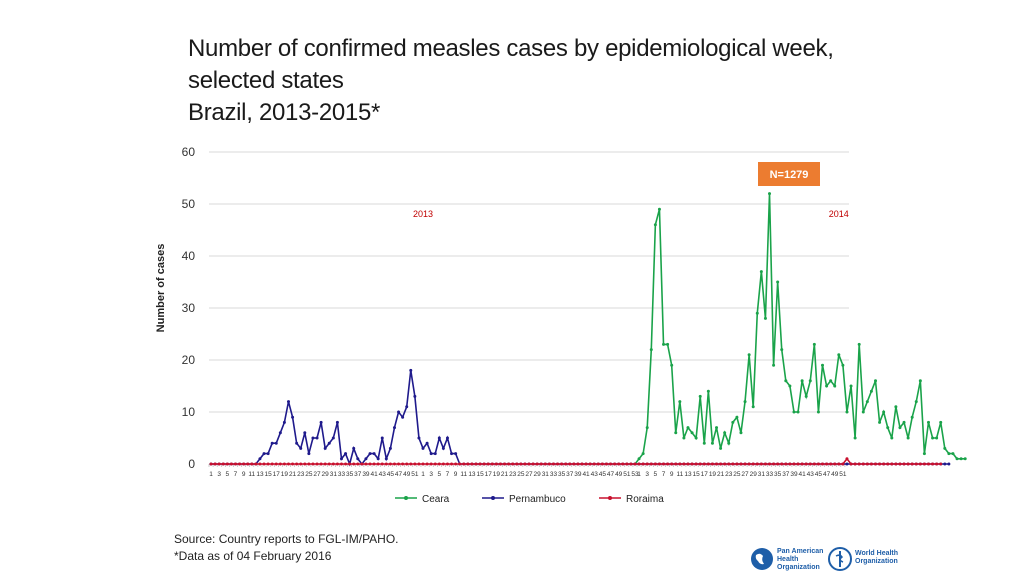  What do you see at coordinates (877, 553) in the screenshot?
I see `who-line1: World Health` at bounding box center [877, 553].